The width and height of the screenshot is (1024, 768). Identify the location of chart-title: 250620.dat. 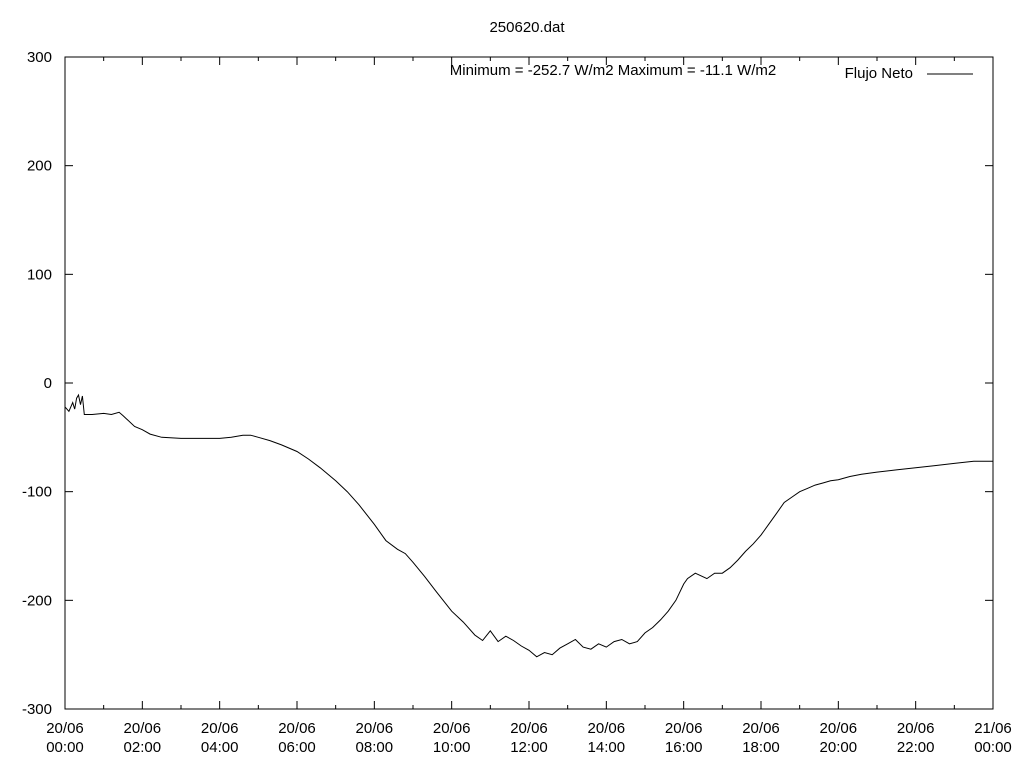
(527, 27).